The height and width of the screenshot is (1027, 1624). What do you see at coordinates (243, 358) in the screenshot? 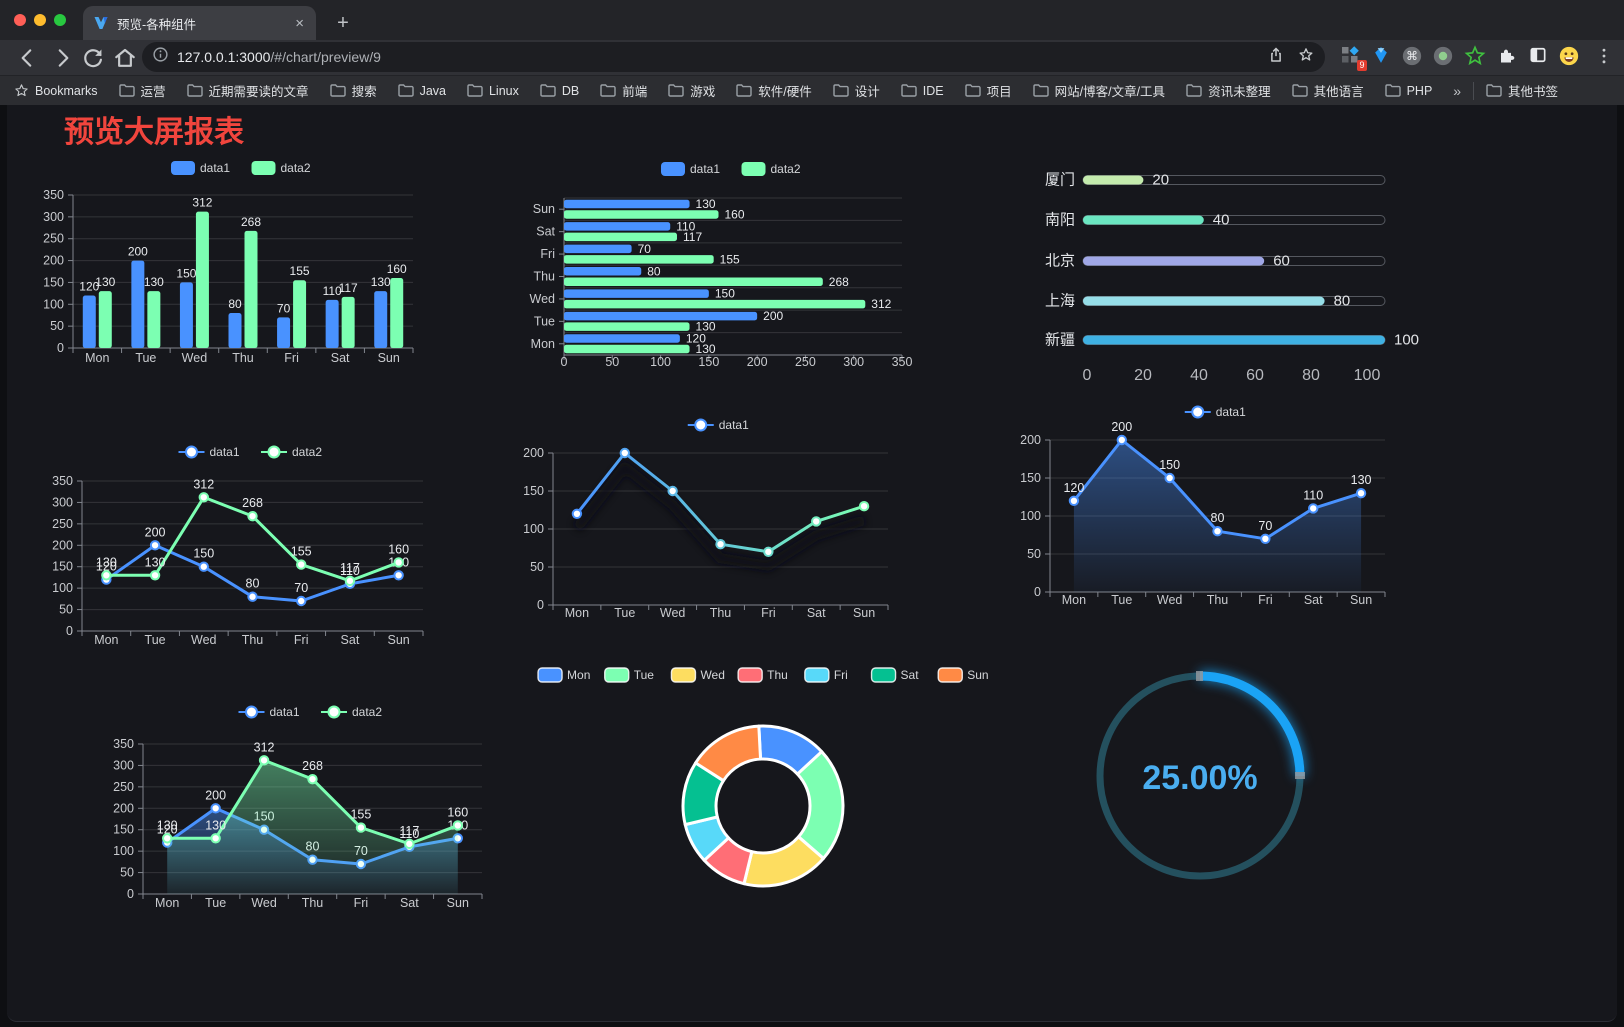
I see `svg-text: Thu` at bounding box center [243, 358].